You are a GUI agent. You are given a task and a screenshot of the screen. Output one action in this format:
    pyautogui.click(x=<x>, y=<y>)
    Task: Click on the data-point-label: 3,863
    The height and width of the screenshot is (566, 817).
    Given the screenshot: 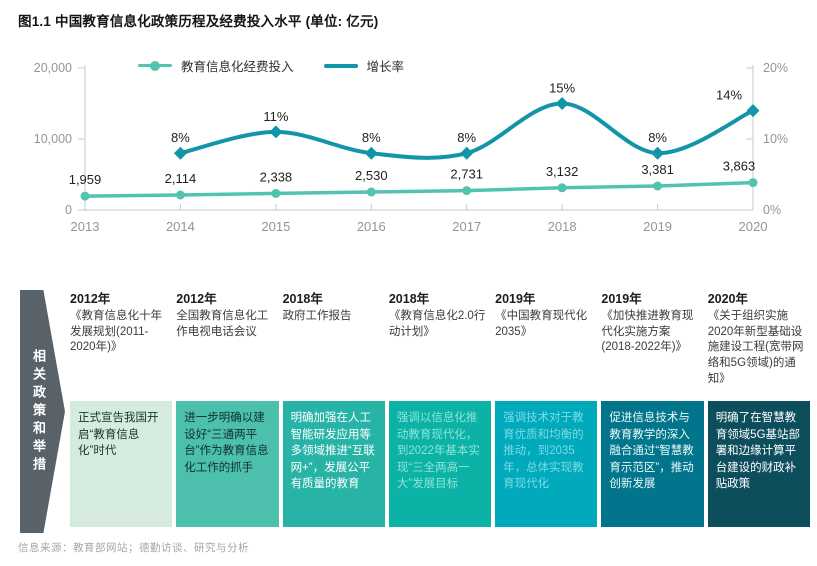 What is the action you would take?
    pyautogui.click(x=739, y=166)
    